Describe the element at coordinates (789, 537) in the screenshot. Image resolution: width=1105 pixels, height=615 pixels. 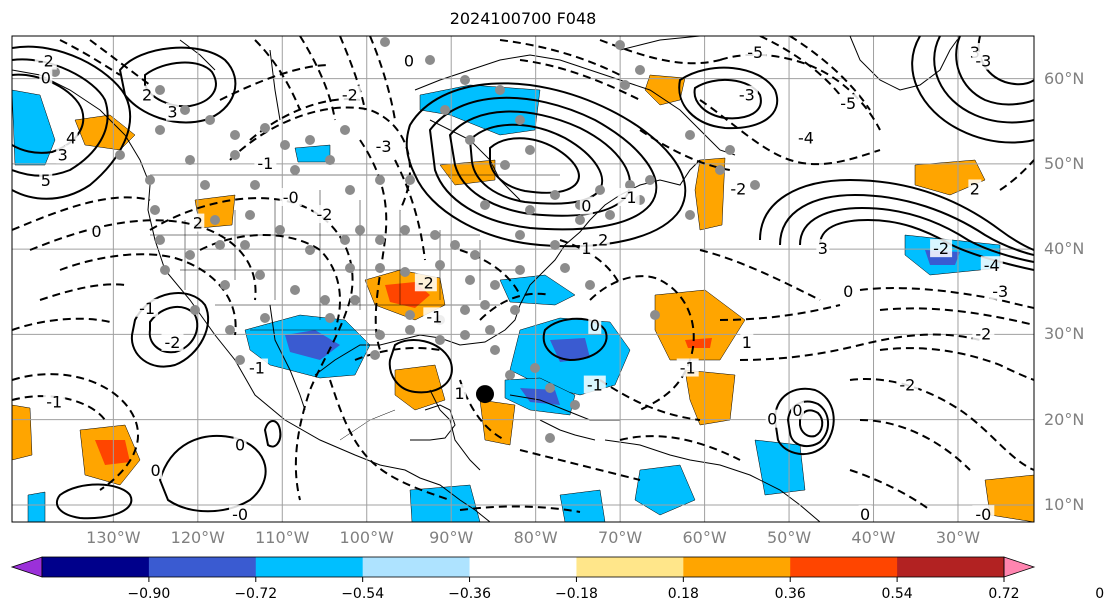
I see `lon-label: 50°W` at that location.